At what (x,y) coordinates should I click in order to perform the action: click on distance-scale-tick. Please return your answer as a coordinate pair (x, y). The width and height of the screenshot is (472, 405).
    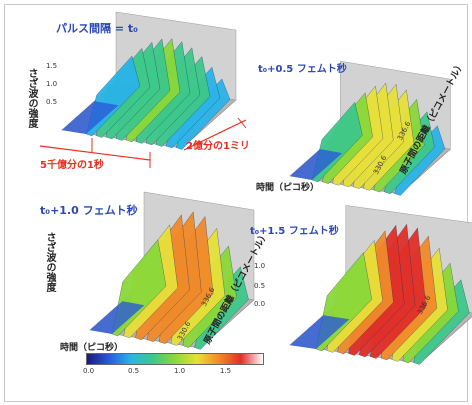
    Looking at the image, I should click on (242, 123).